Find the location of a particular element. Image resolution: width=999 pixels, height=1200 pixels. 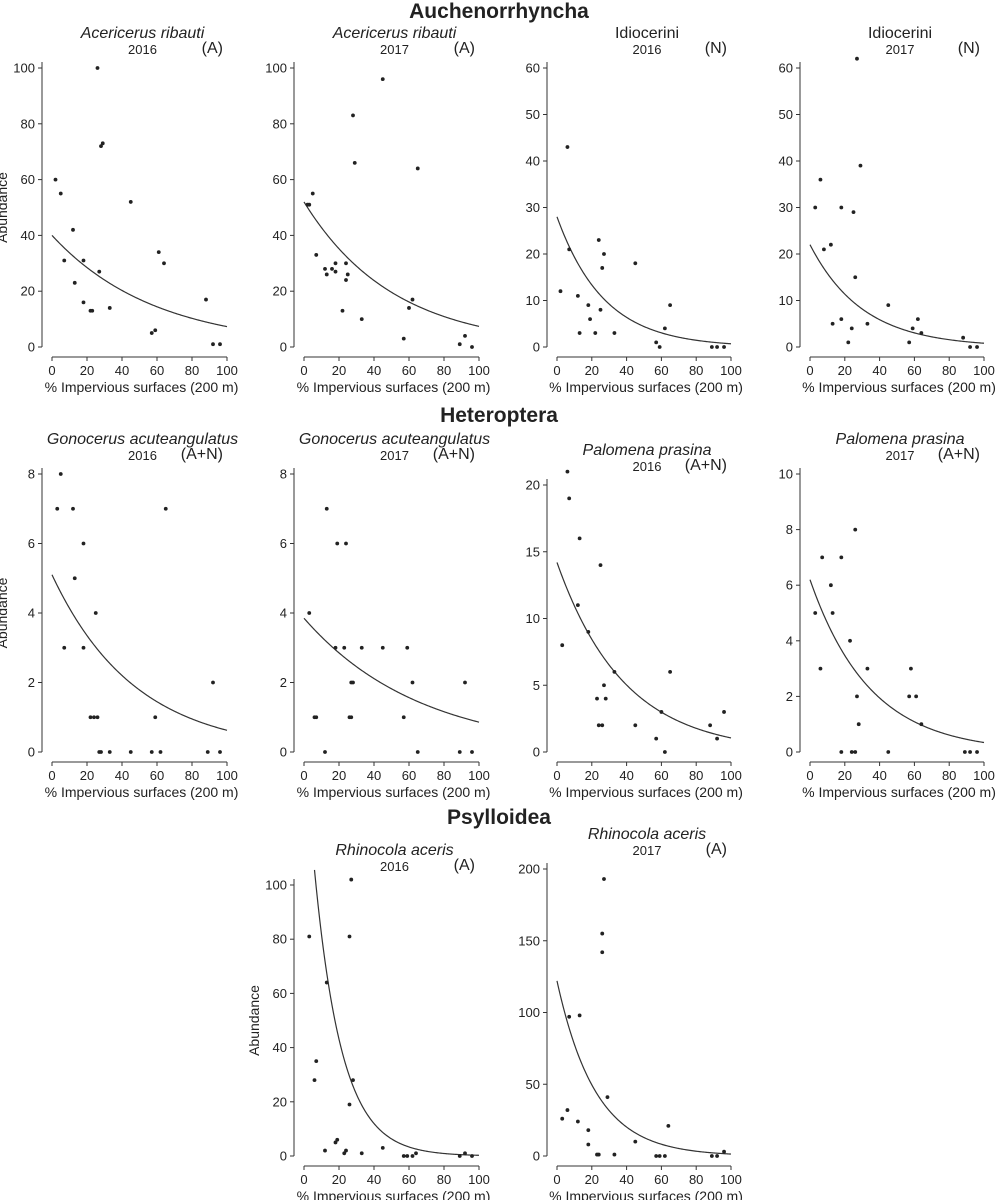

panel-tag: (A+N) is located at coordinates (202, 454).